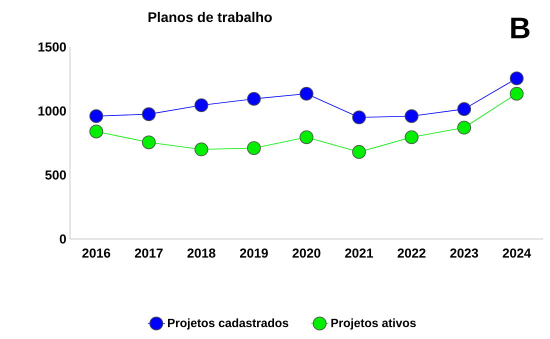 The width and height of the screenshot is (550, 339). What do you see at coordinates (520, 28) in the screenshot?
I see `text: B` at bounding box center [520, 28].